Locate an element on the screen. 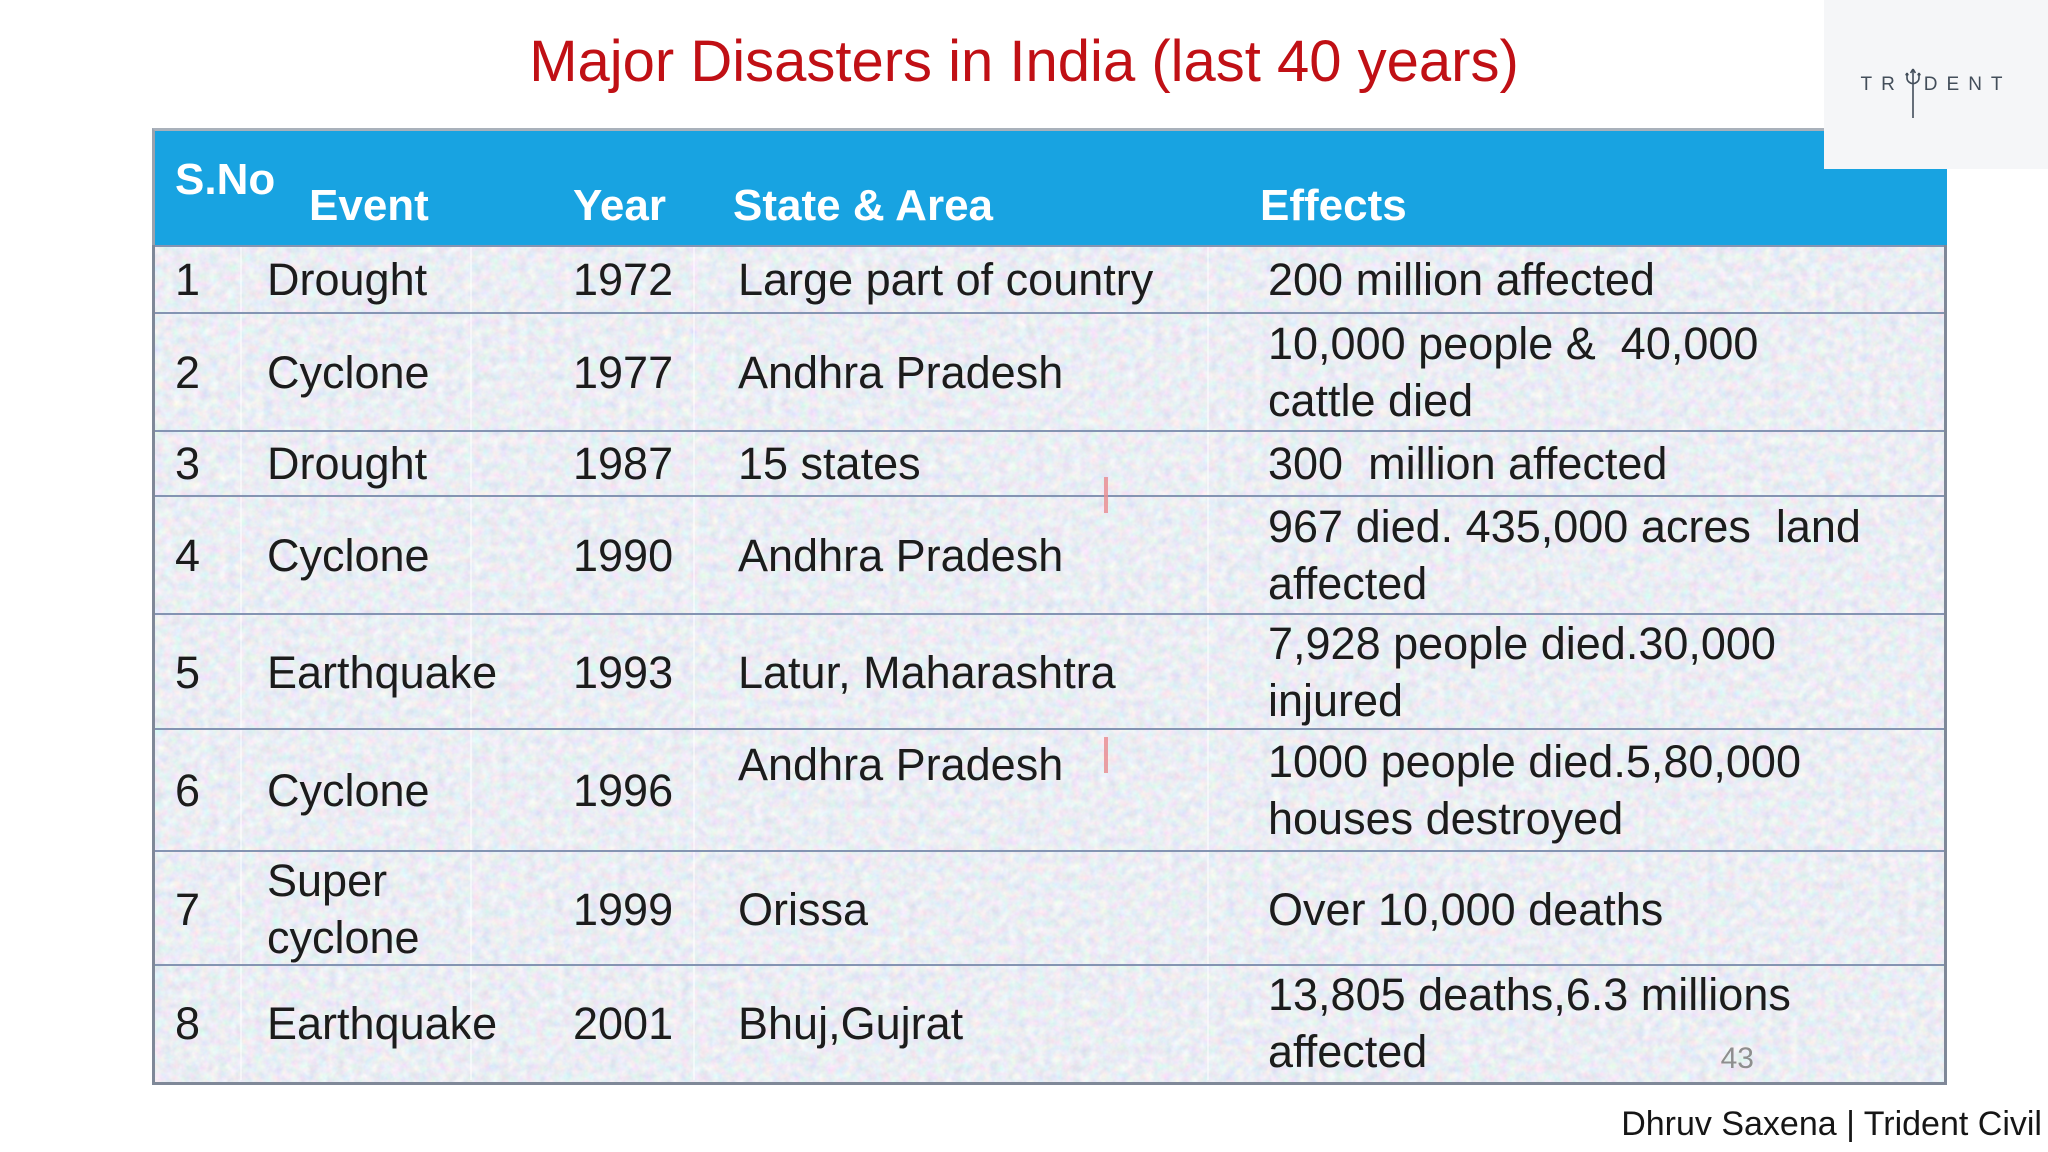 The image size is (2048, 1152). cell-sno: 7 is located at coordinates (188, 909).